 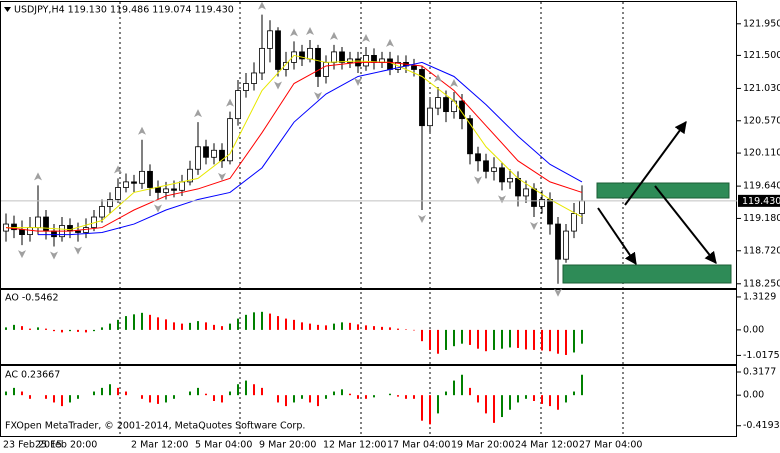 I want to click on x-tick-label: 2 Mar 12:00, so click(x=159, y=445).